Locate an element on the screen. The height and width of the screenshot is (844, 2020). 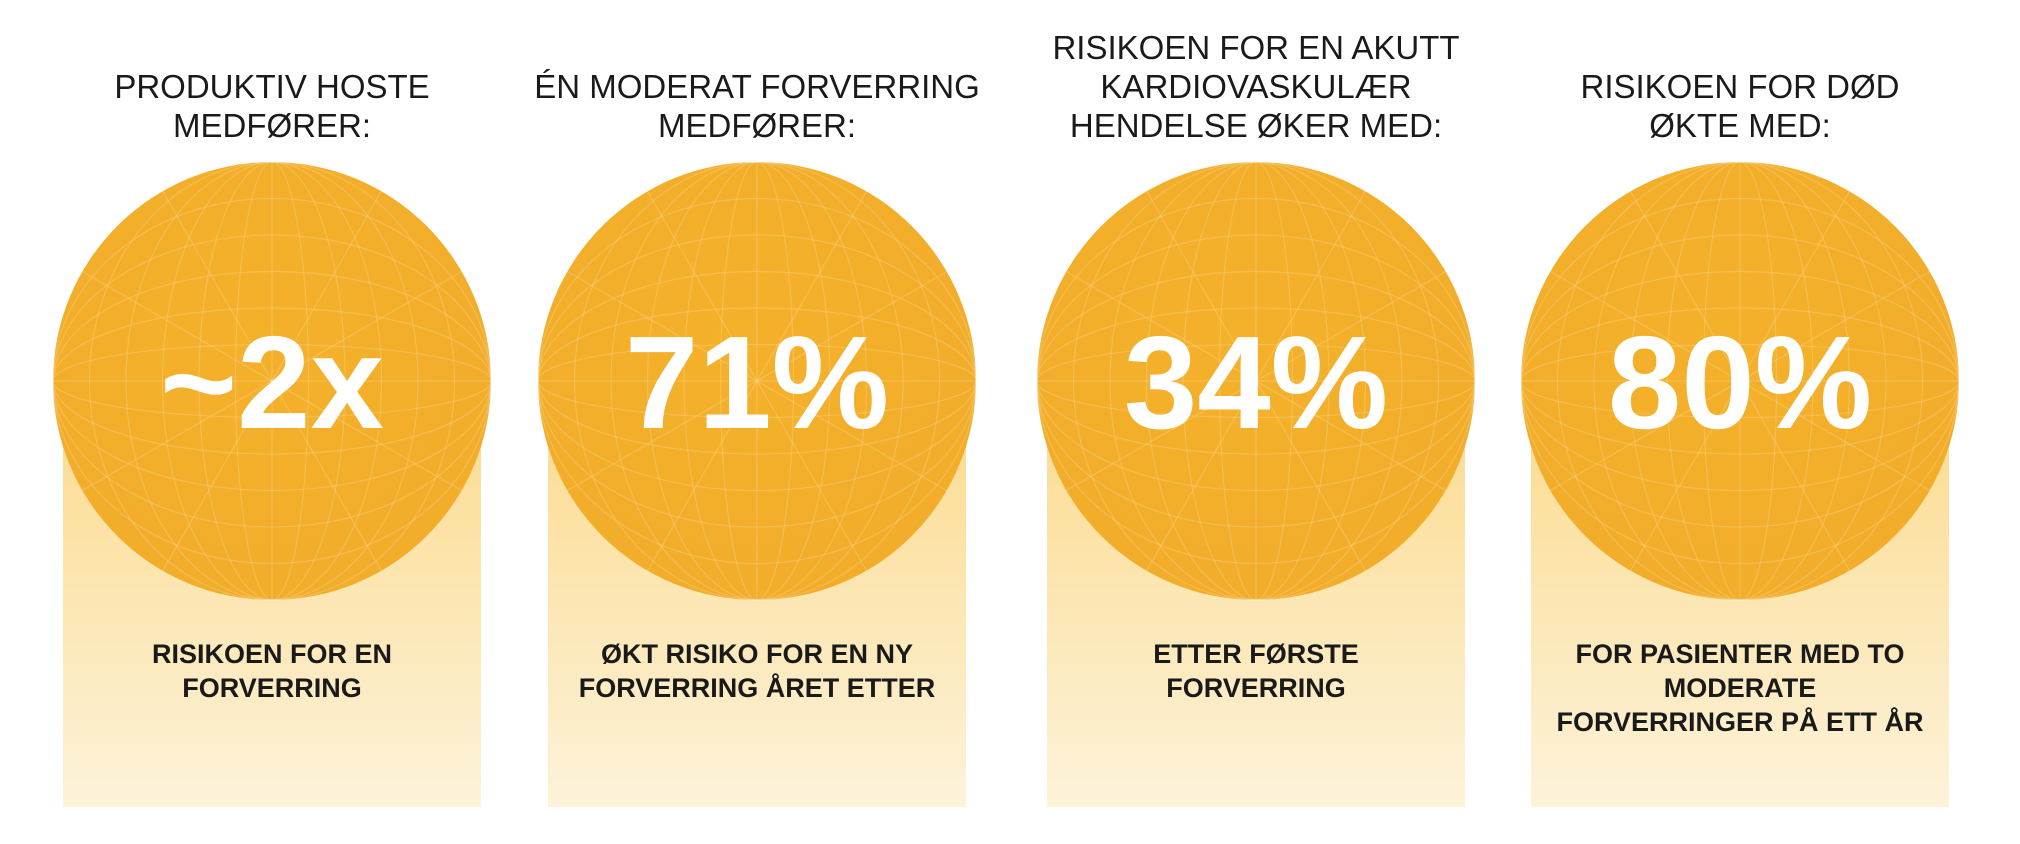
card-header: HENDELSE ØKER MED: is located at coordinates (1256, 125).